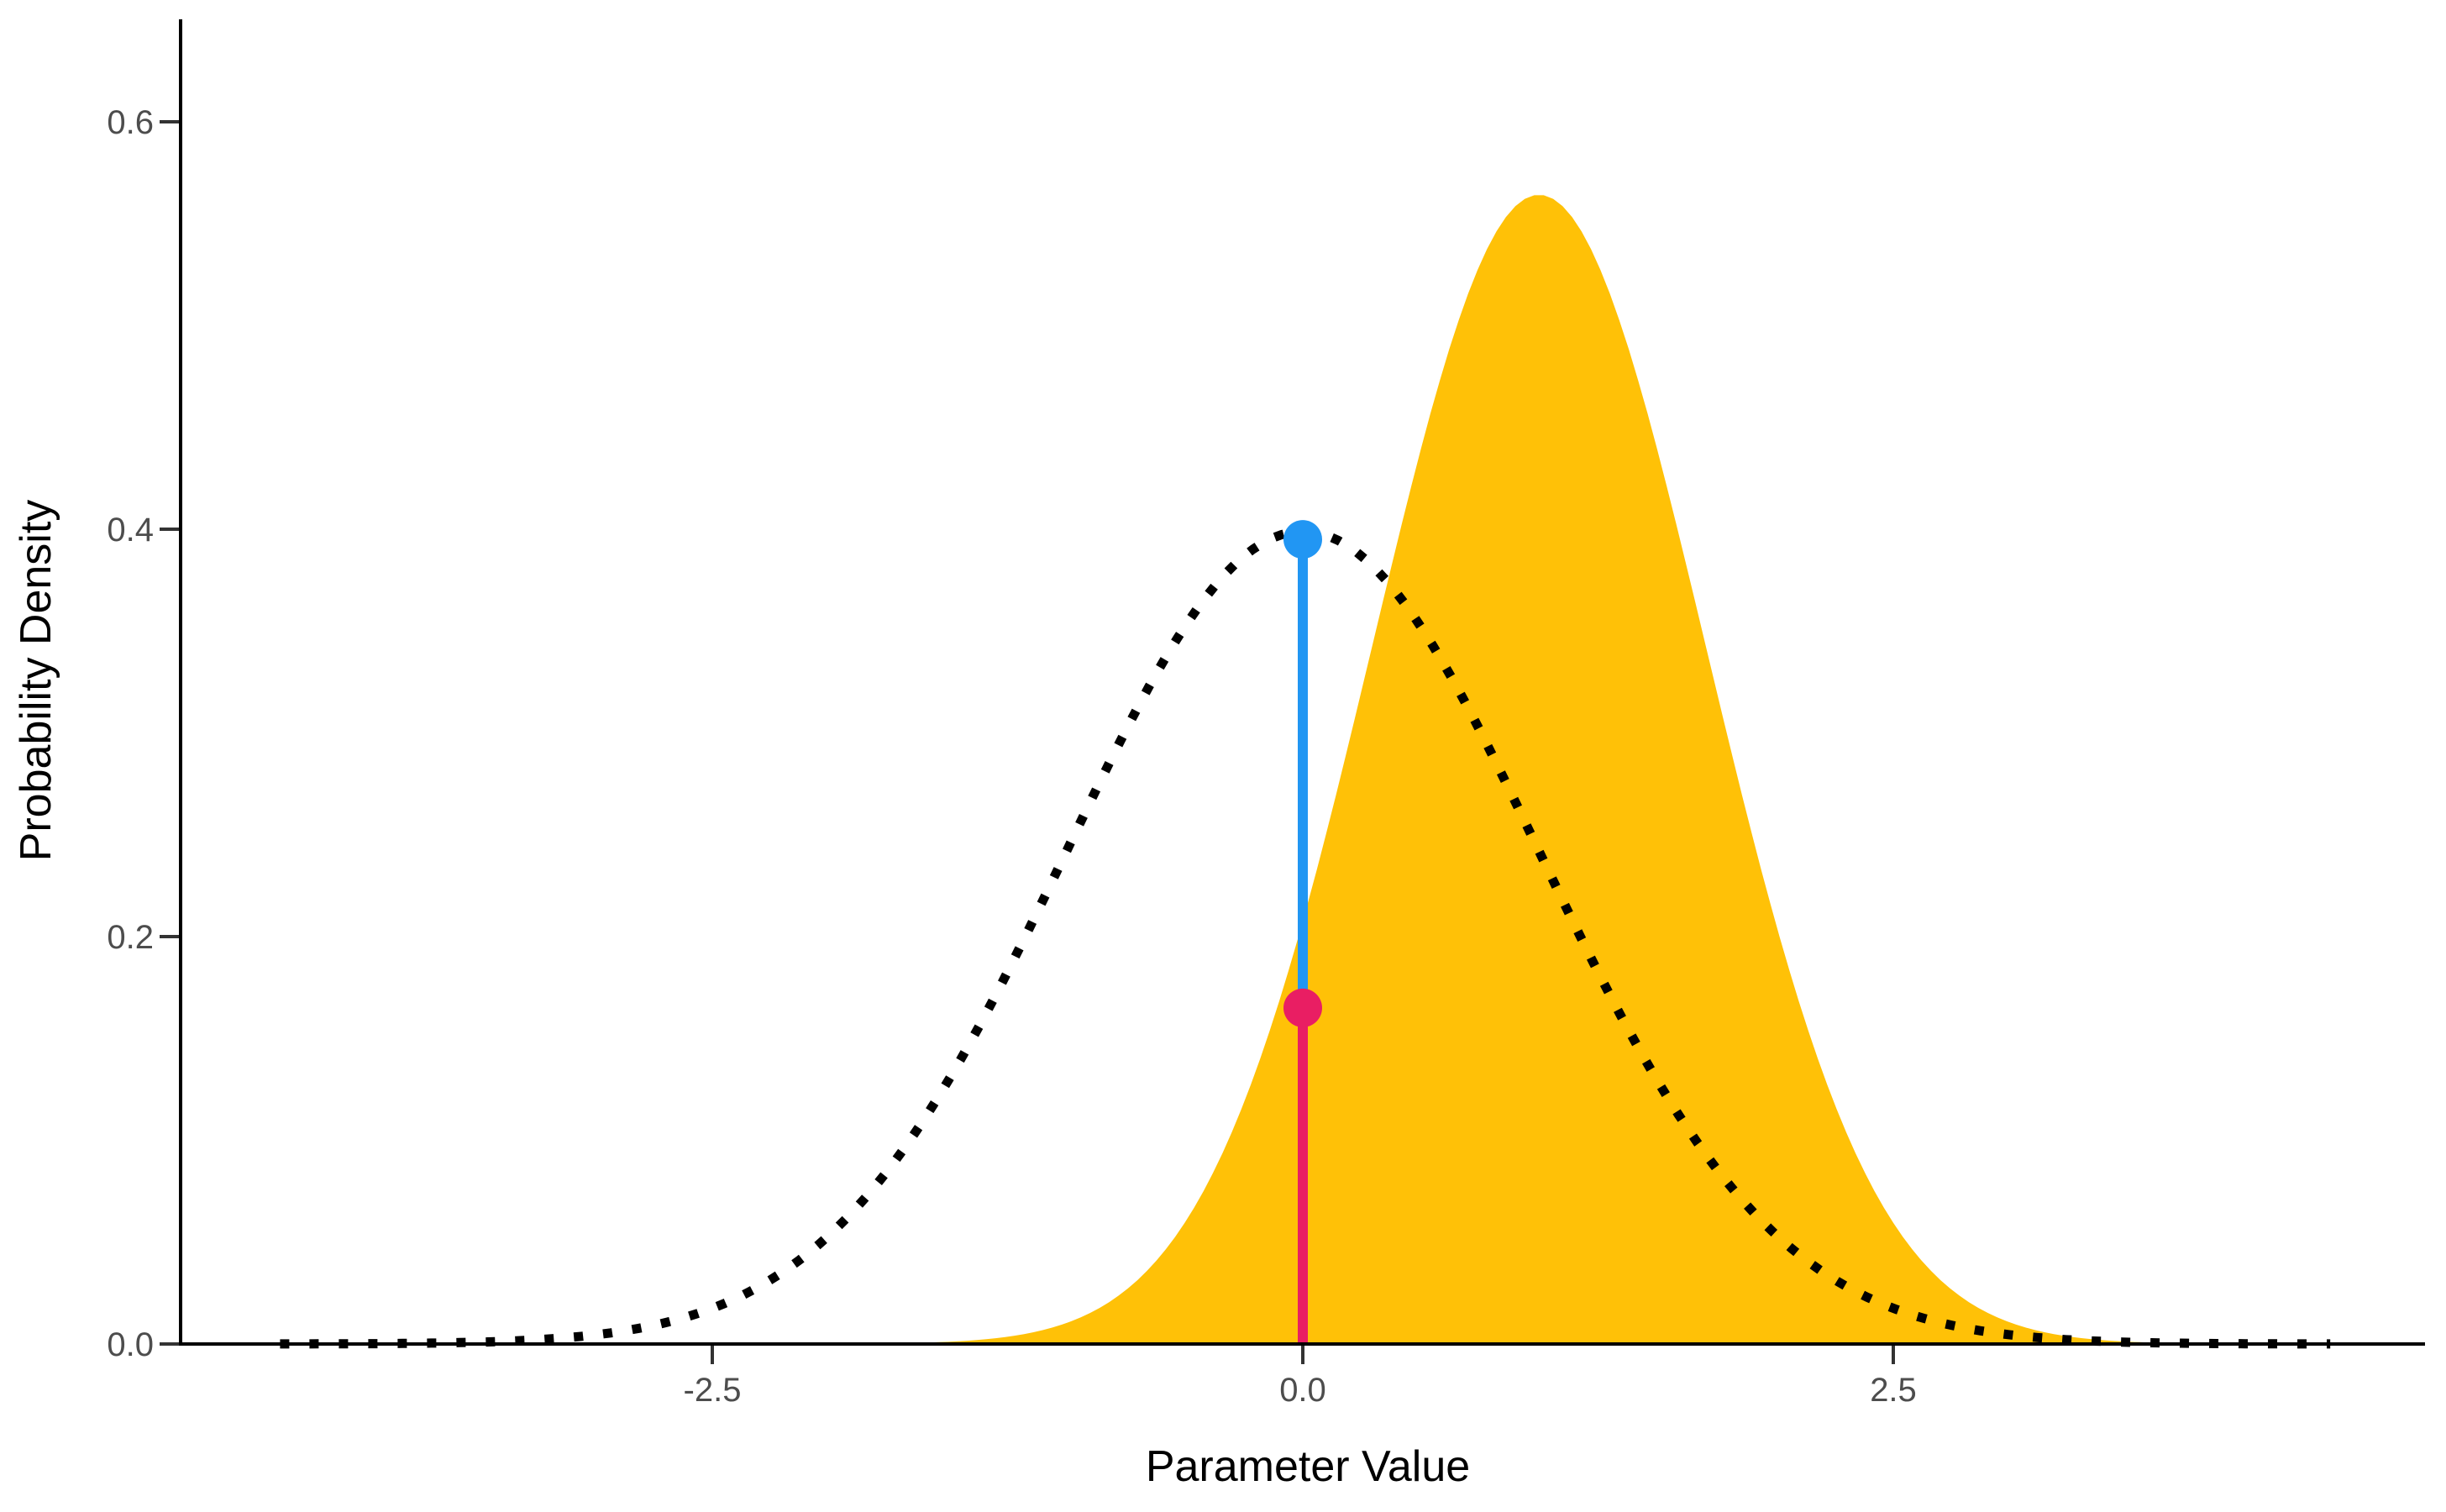 Image resolution: width=2446 pixels, height=1512 pixels. What do you see at coordinates (36, 681) in the screenshot?
I see `y-axis-title: Probability Density` at bounding box center [36, 681].